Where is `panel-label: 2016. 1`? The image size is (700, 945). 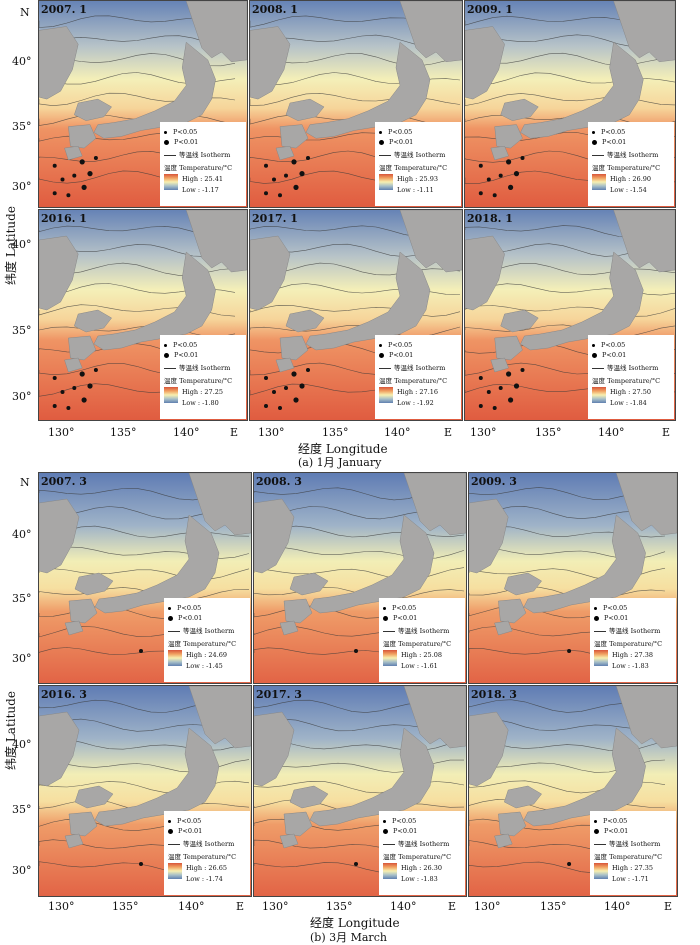 panel-label: 2016. 1 is located at coordinates (64, 218).